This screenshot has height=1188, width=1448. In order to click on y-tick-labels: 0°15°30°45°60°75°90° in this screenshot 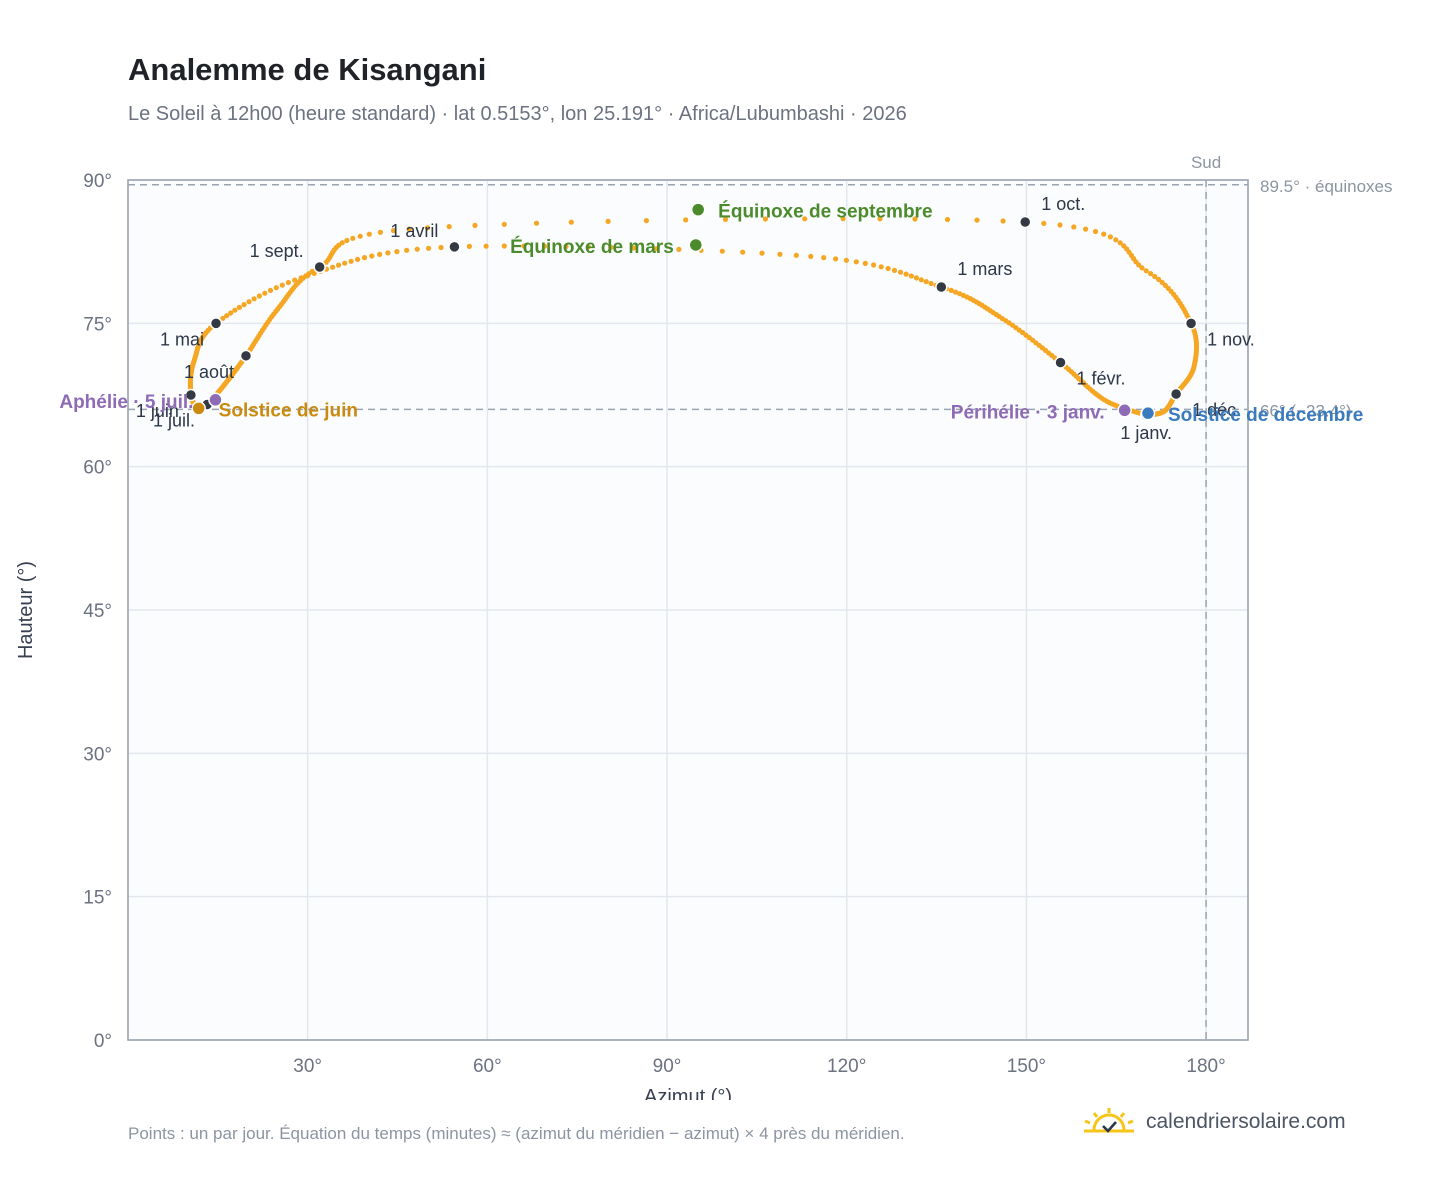, I will do `click(97, 611)`.